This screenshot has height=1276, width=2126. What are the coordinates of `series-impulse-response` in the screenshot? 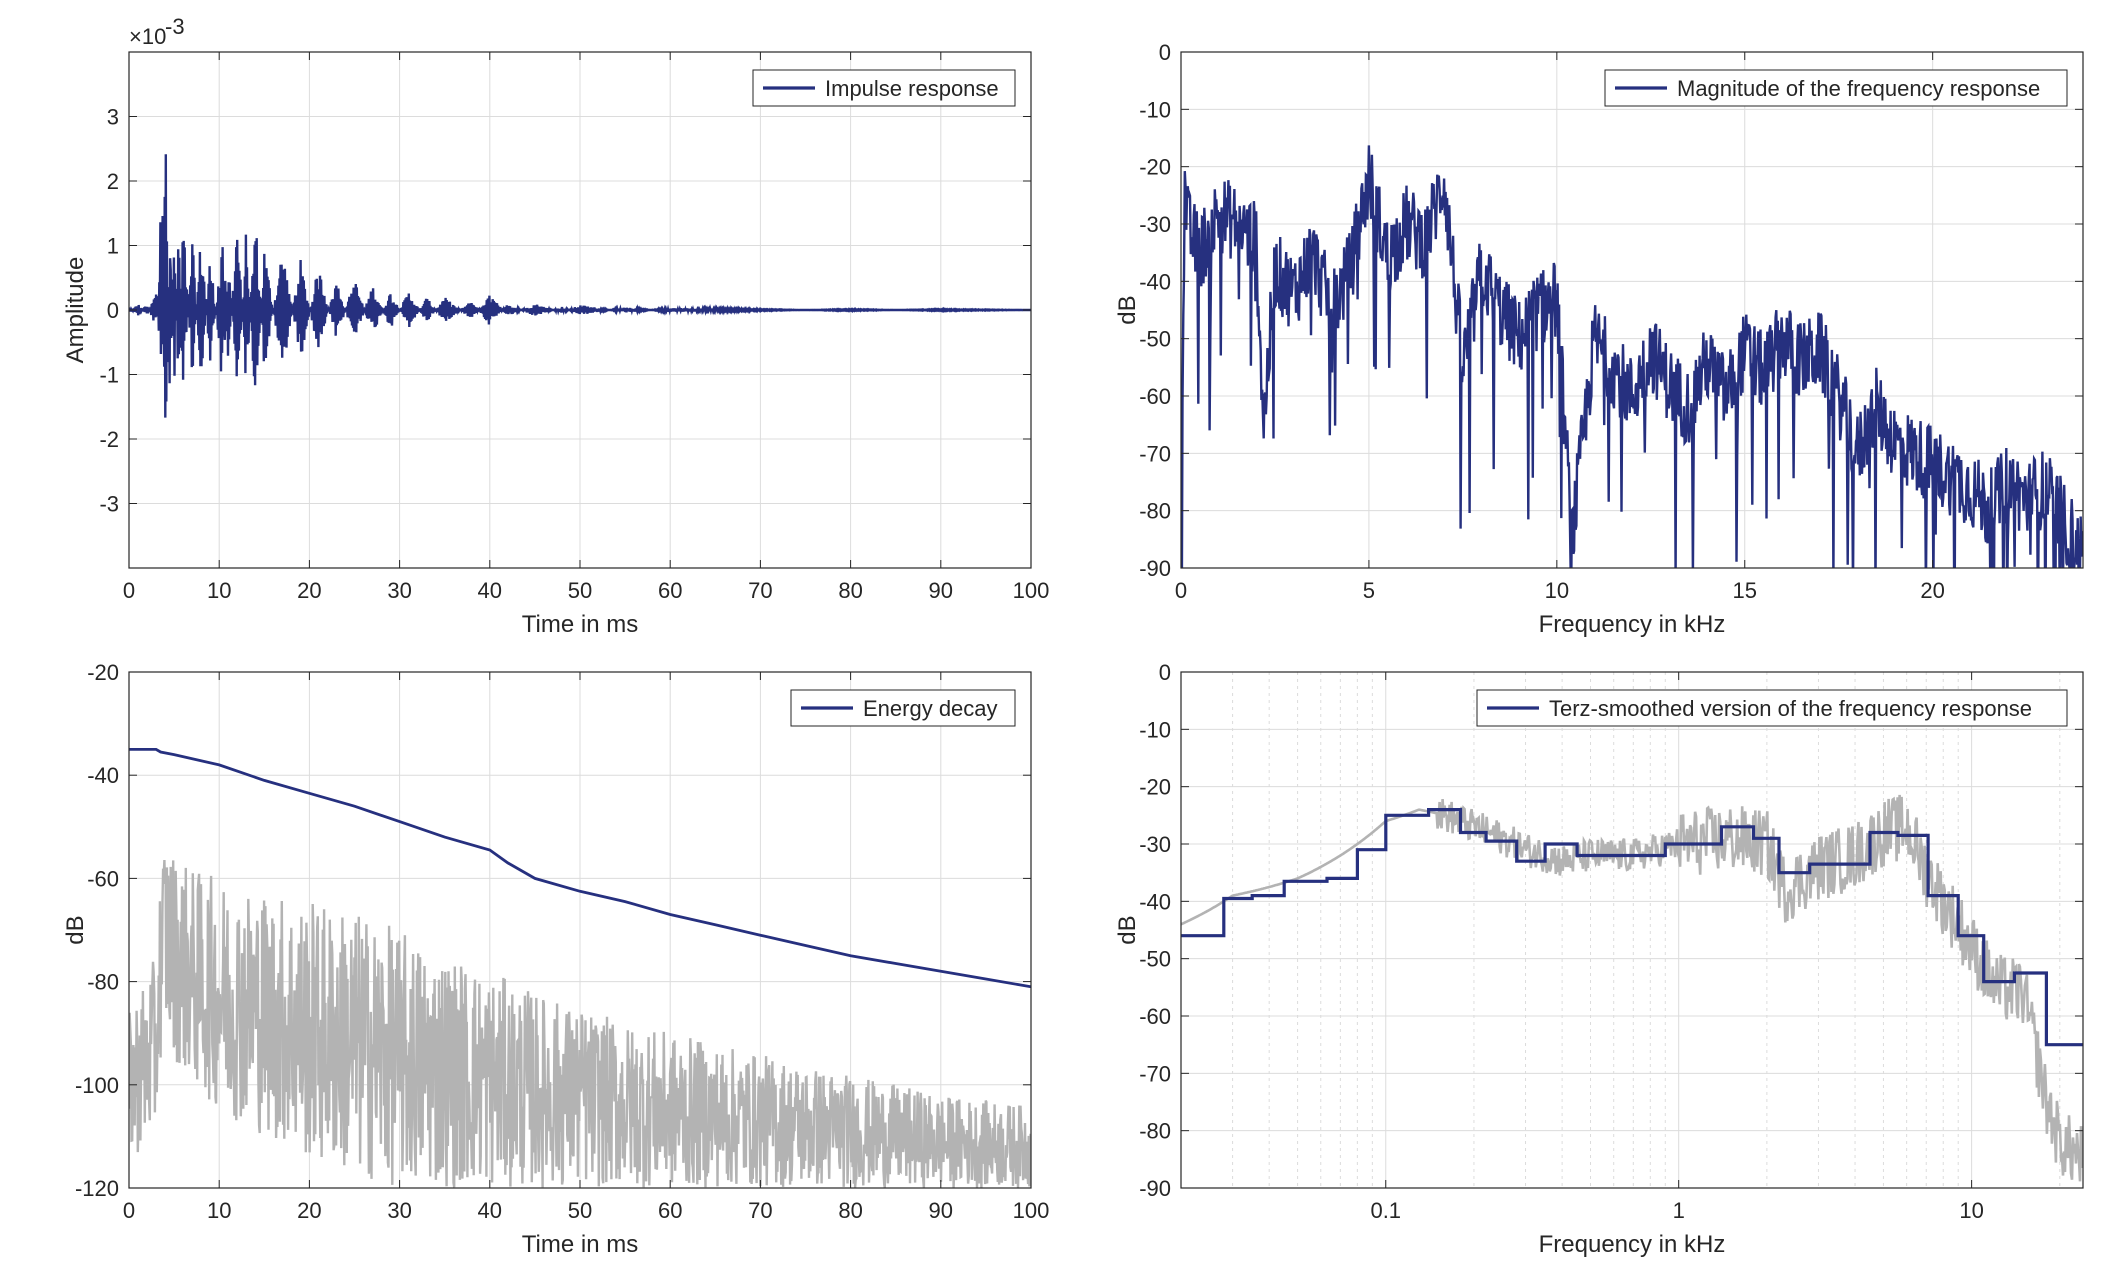 It's located at (580, 286).